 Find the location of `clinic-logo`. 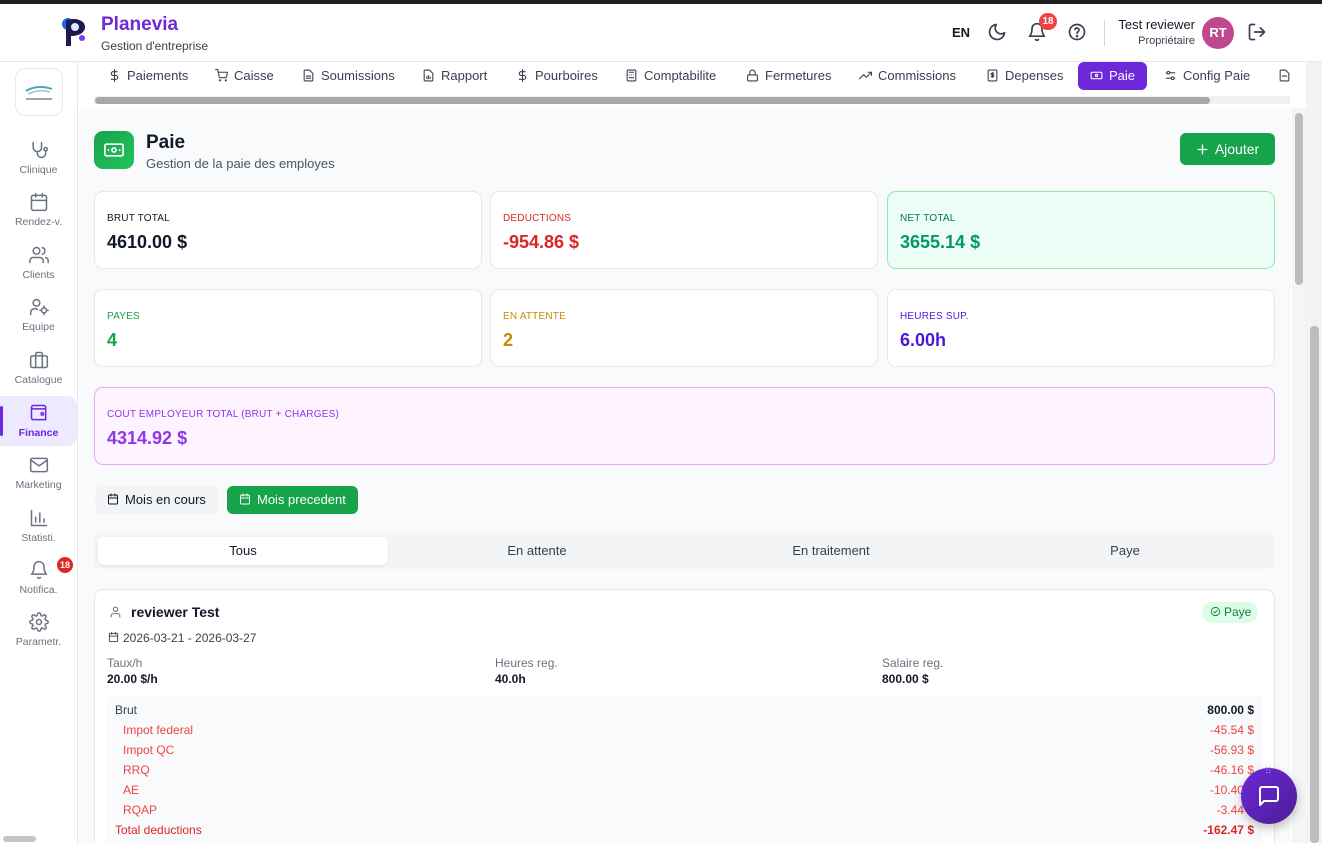

clinic-logo is located at coordinates (39, 92).